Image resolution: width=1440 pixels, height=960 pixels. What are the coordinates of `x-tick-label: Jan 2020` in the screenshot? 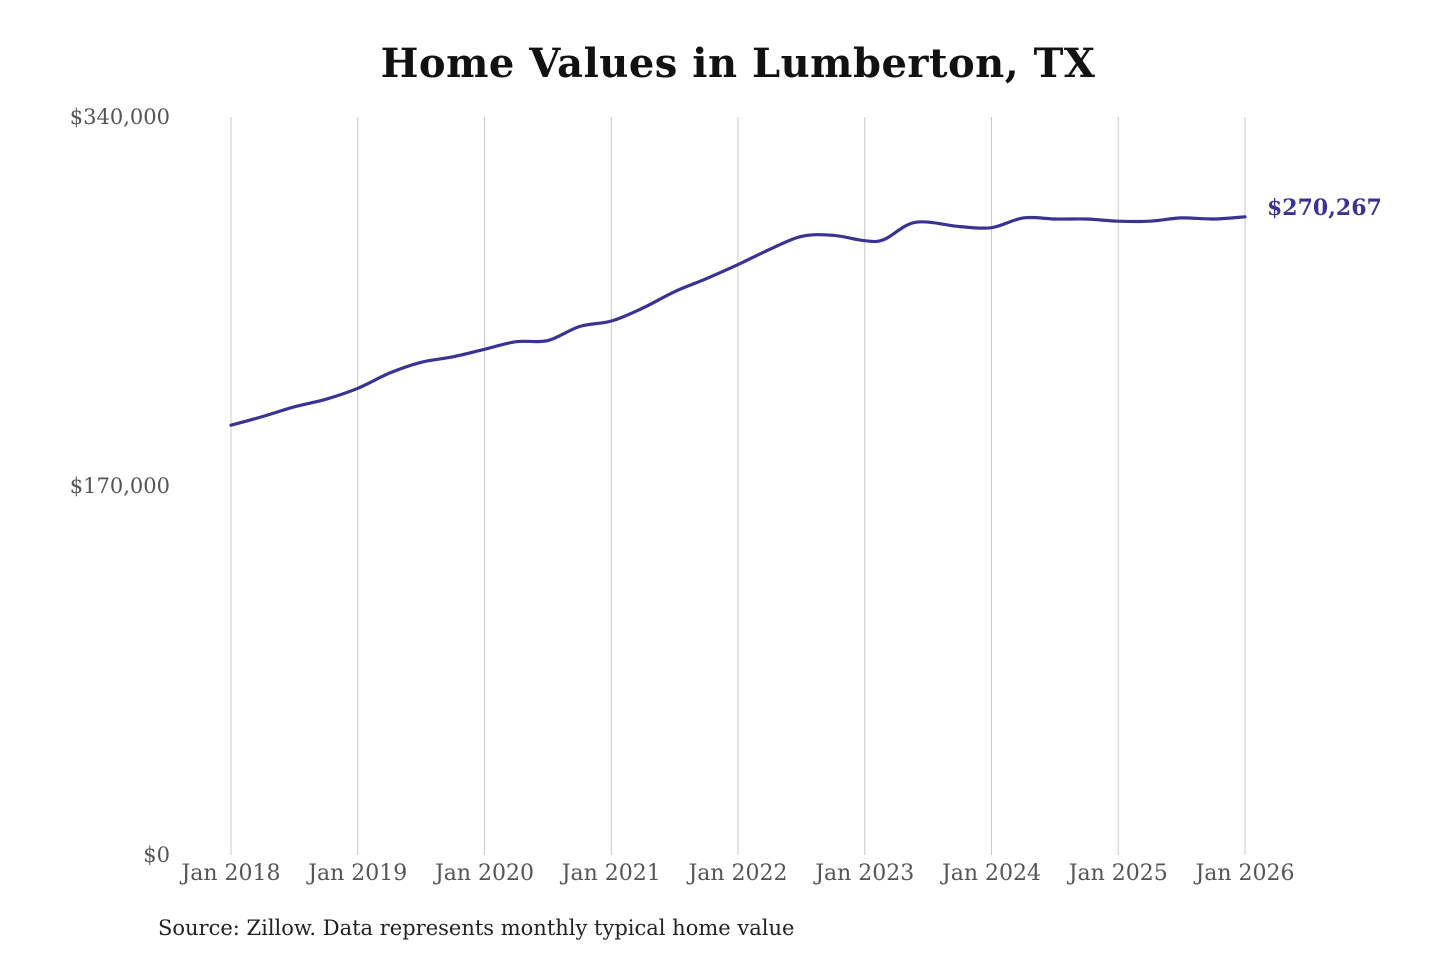 It's located at (483, 873).